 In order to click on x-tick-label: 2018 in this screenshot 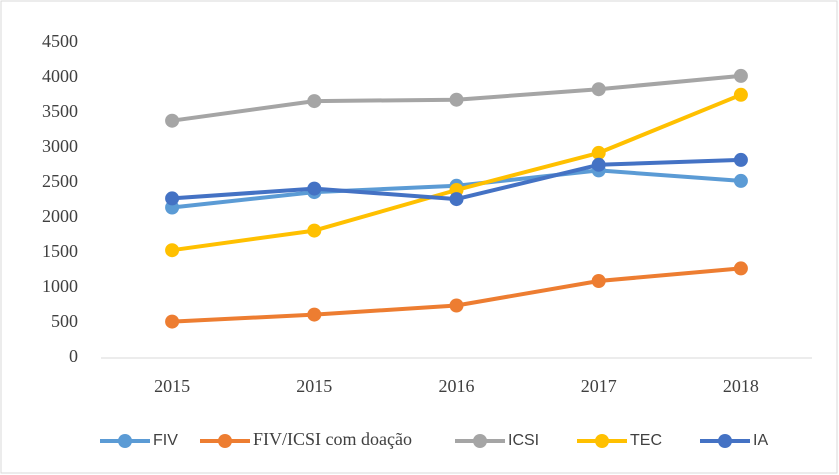, I will do `click(741, 386)`.